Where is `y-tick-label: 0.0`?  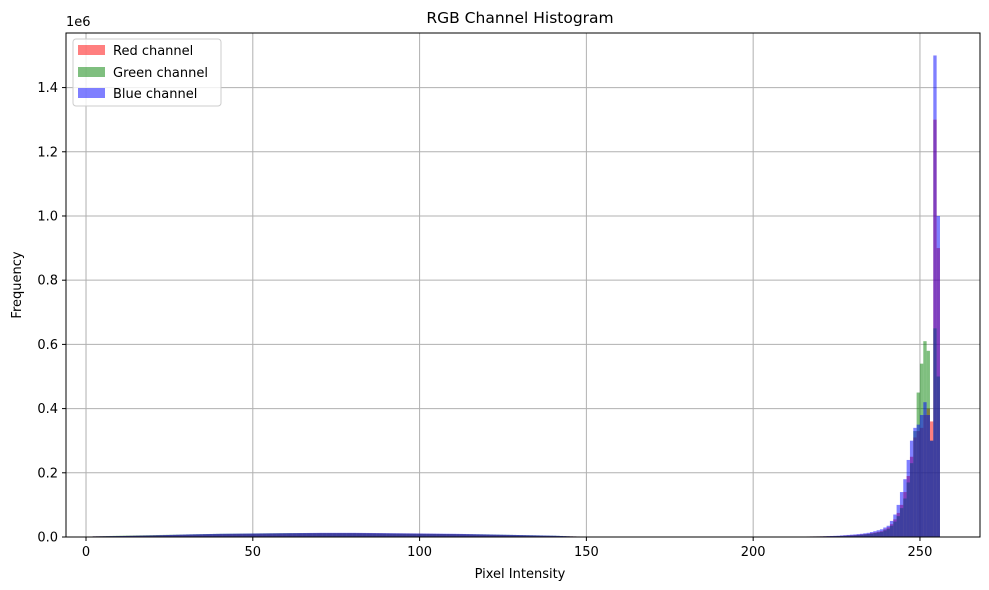 y-tick-label: 0.0 is located at coordinates (47, 538).